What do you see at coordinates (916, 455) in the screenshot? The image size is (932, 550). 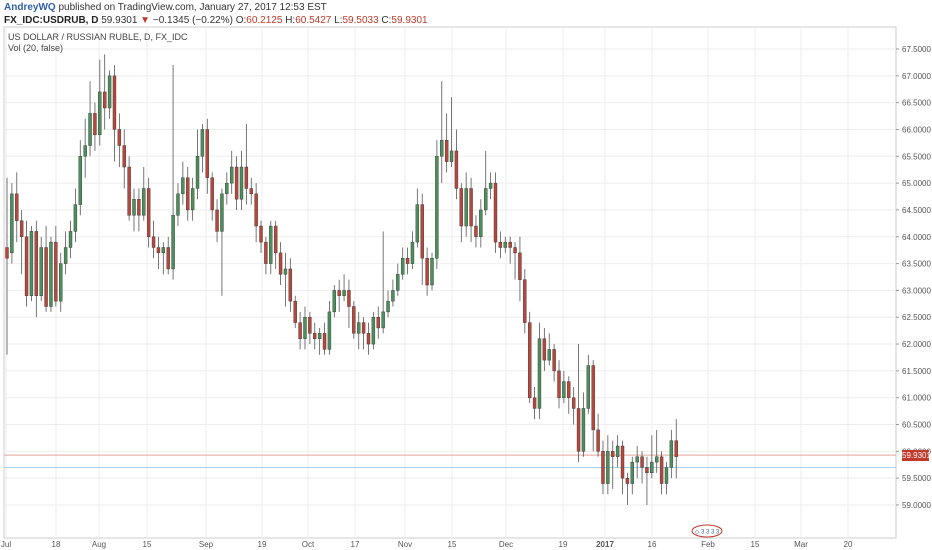 I see `last-price-tag: 59.9301` at bounding box center [916, 455].